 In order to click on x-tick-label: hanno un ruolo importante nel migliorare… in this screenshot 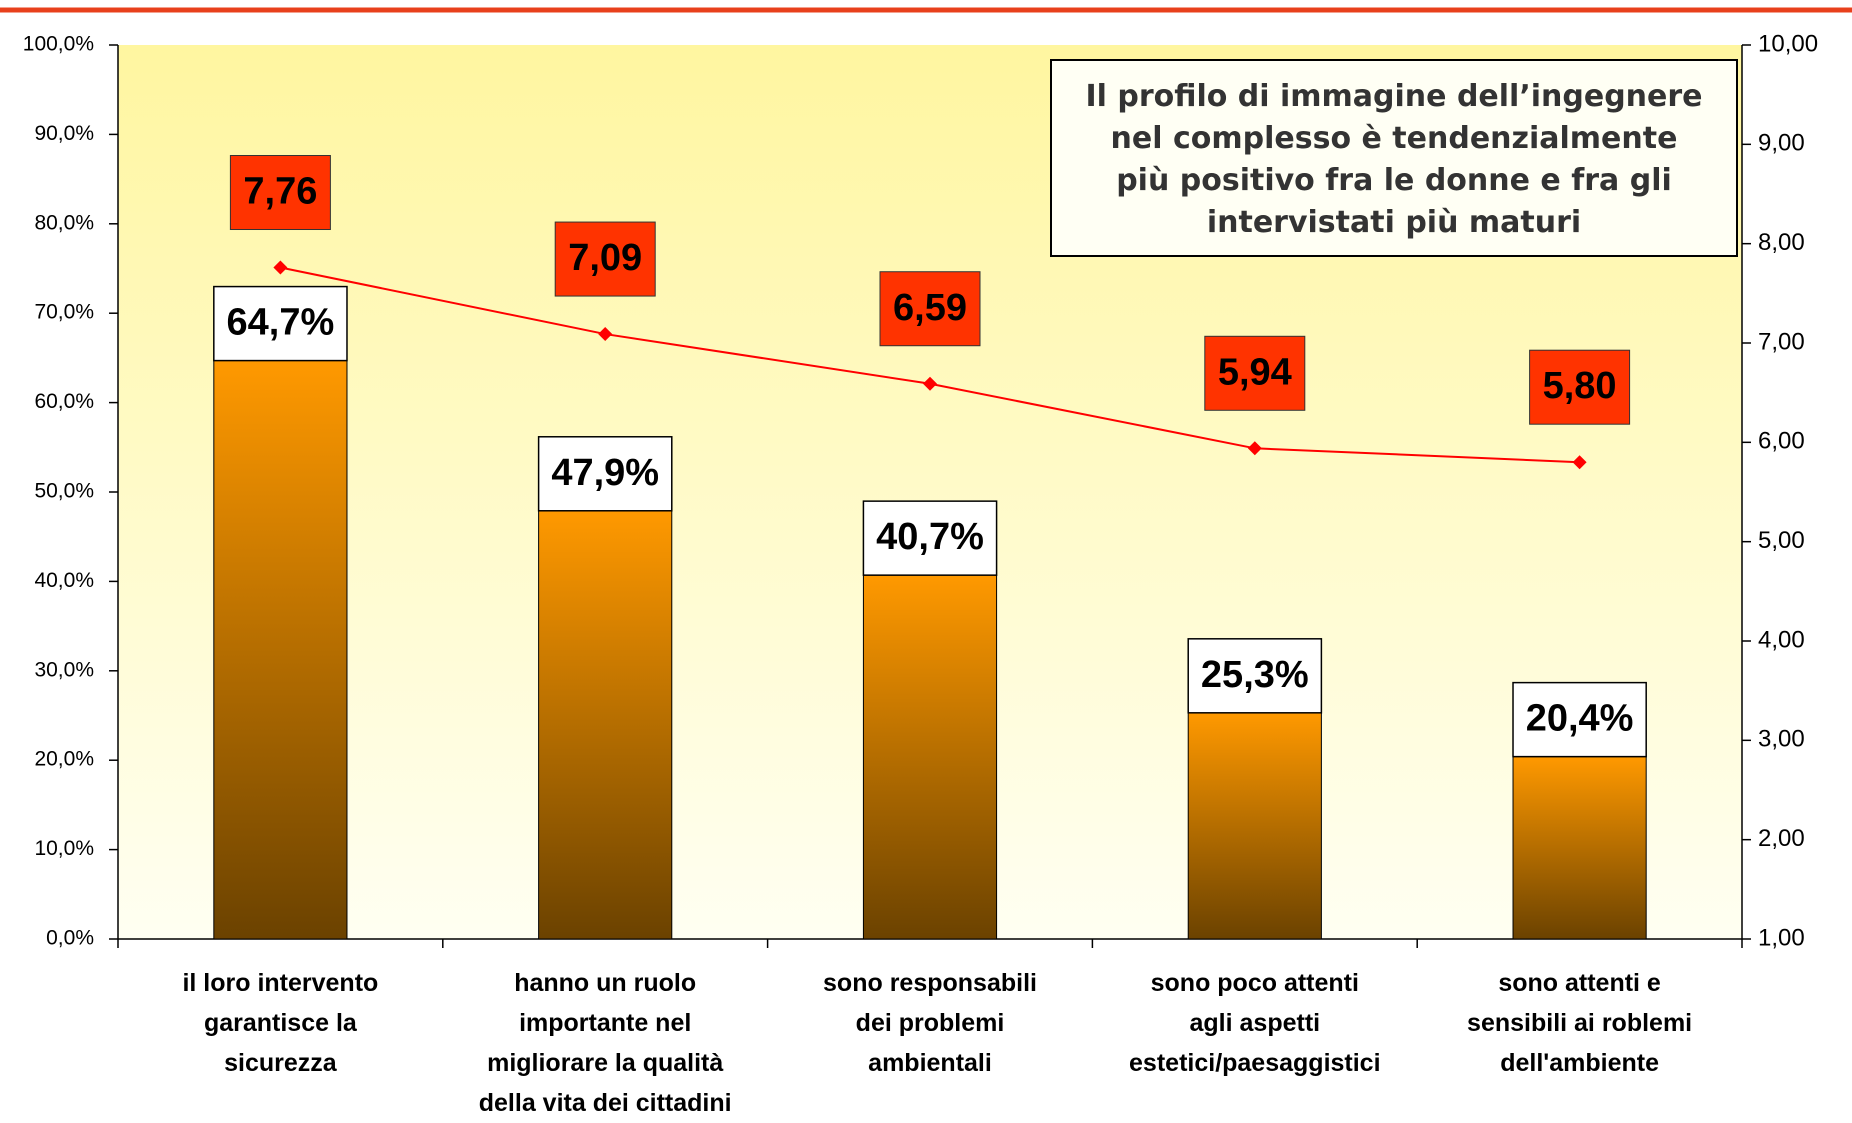, I will do `click(605, 1043)`.